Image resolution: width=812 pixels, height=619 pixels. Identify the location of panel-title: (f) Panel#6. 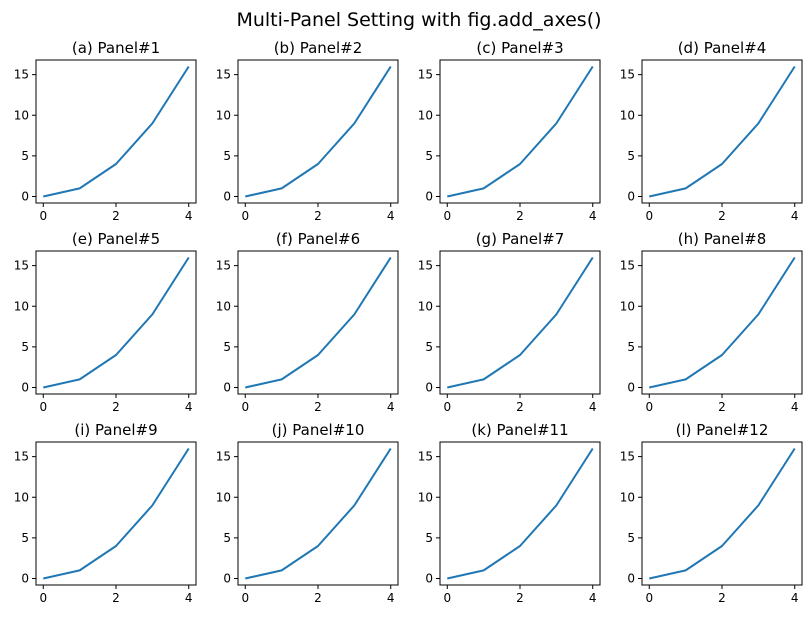
(318, 239).